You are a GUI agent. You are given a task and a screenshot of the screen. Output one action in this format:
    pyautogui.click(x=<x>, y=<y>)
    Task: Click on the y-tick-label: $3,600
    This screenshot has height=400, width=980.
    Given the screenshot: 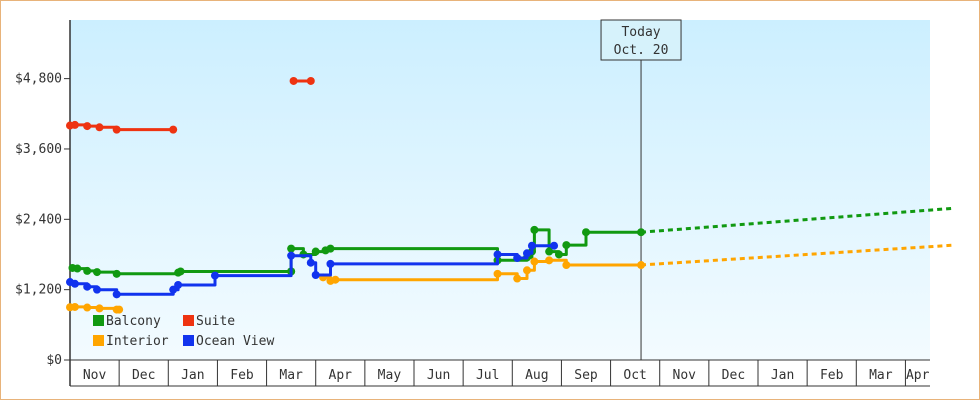 What is the action you would take?
    pyautogui.click(x=38, y=149)
    